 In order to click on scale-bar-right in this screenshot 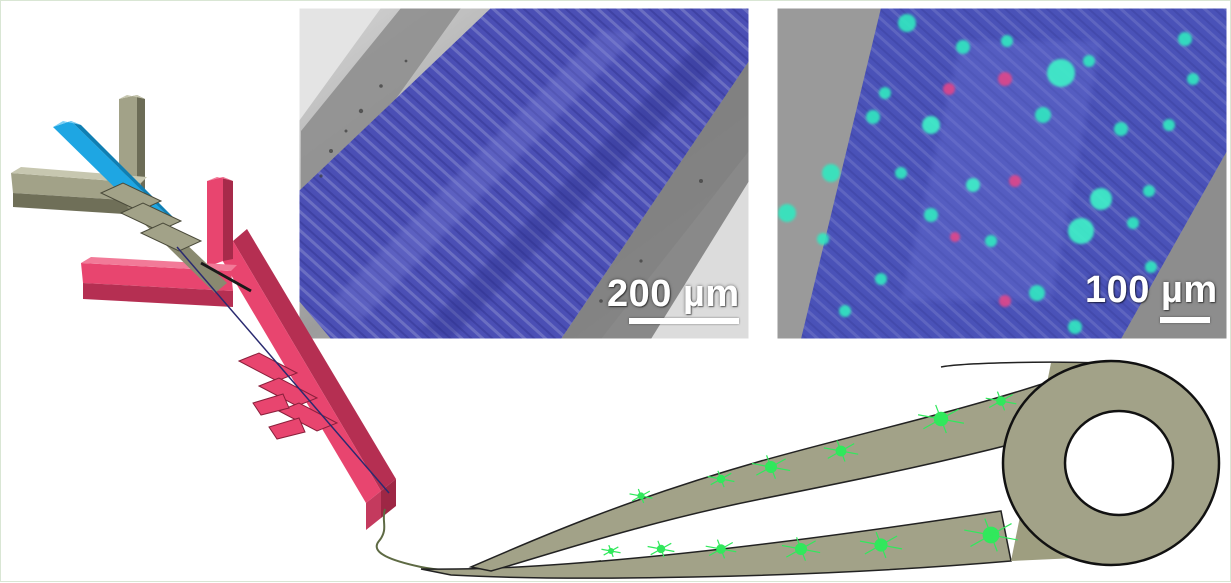, I will do `click(1185, 320)`.